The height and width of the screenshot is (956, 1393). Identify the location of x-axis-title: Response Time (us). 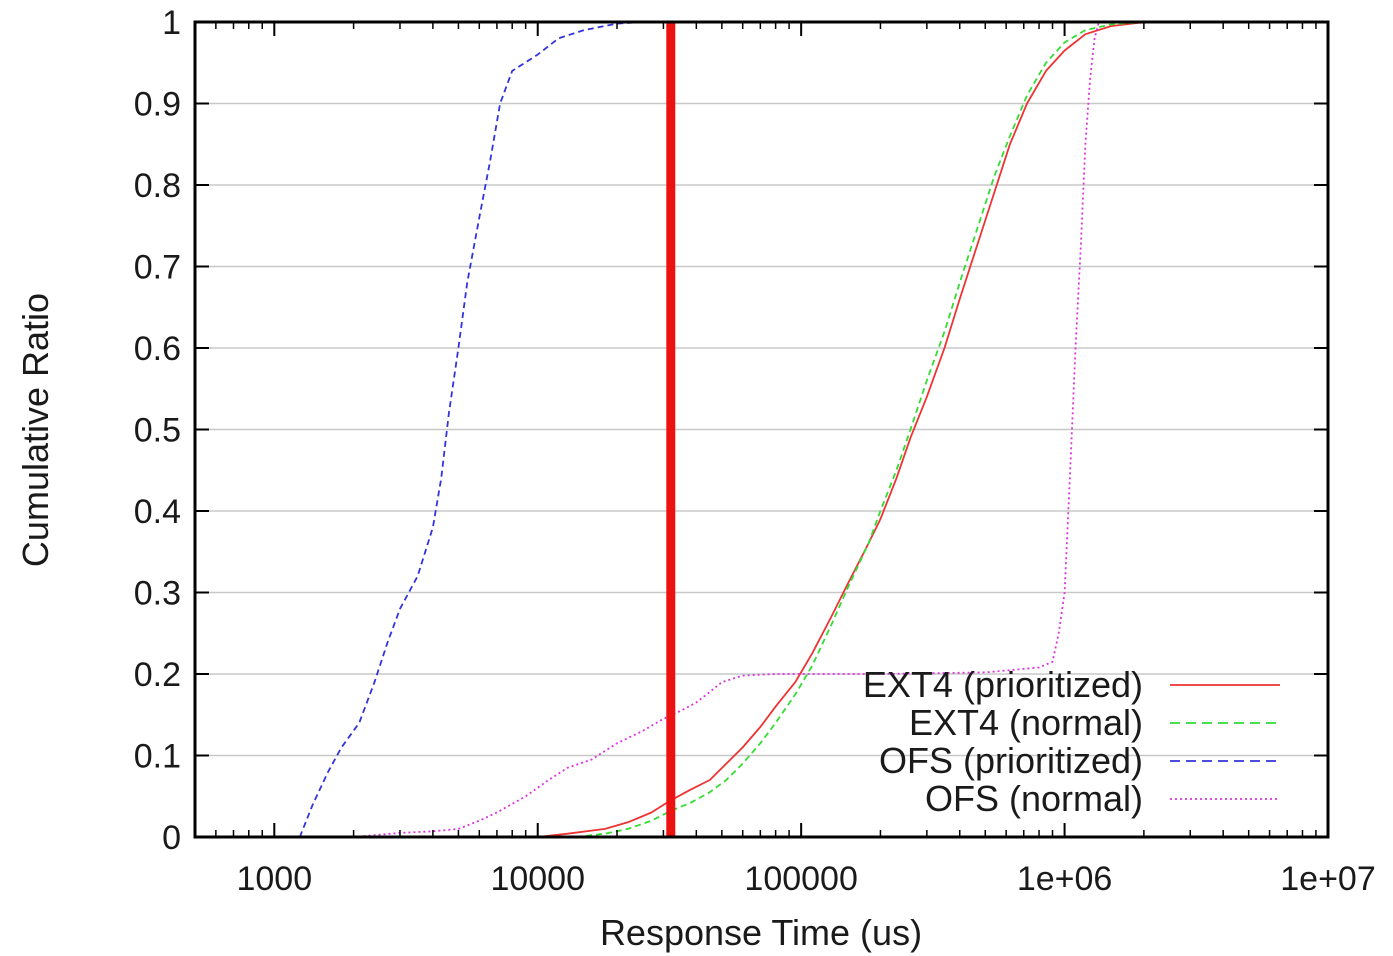
(761, 932).